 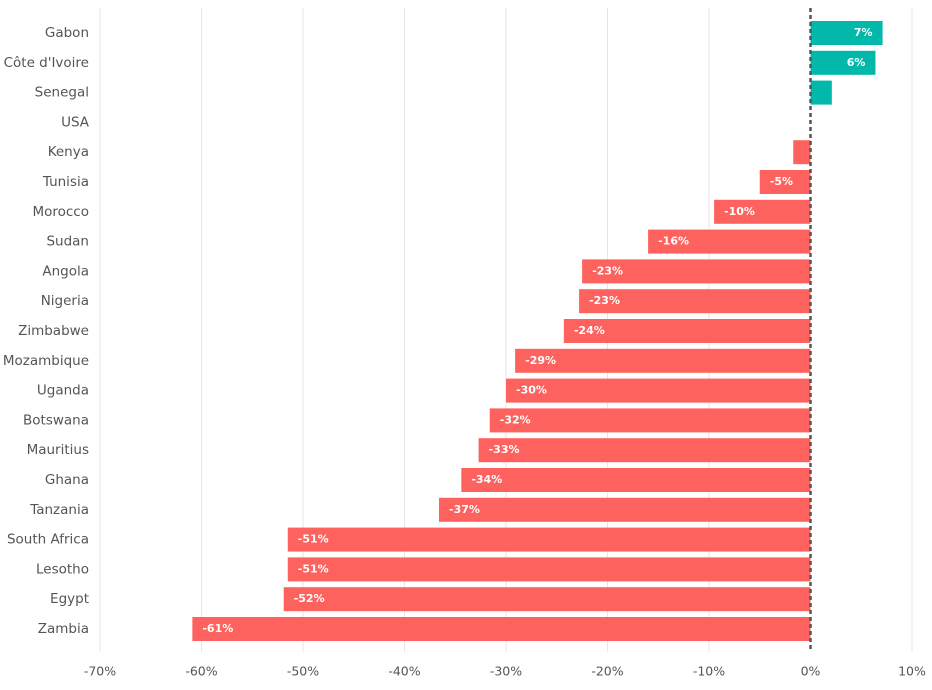 What do you see at coordinates (464, 509) in the screenshot?
I see `data-label: -37%` at bounding box center [464, 509].